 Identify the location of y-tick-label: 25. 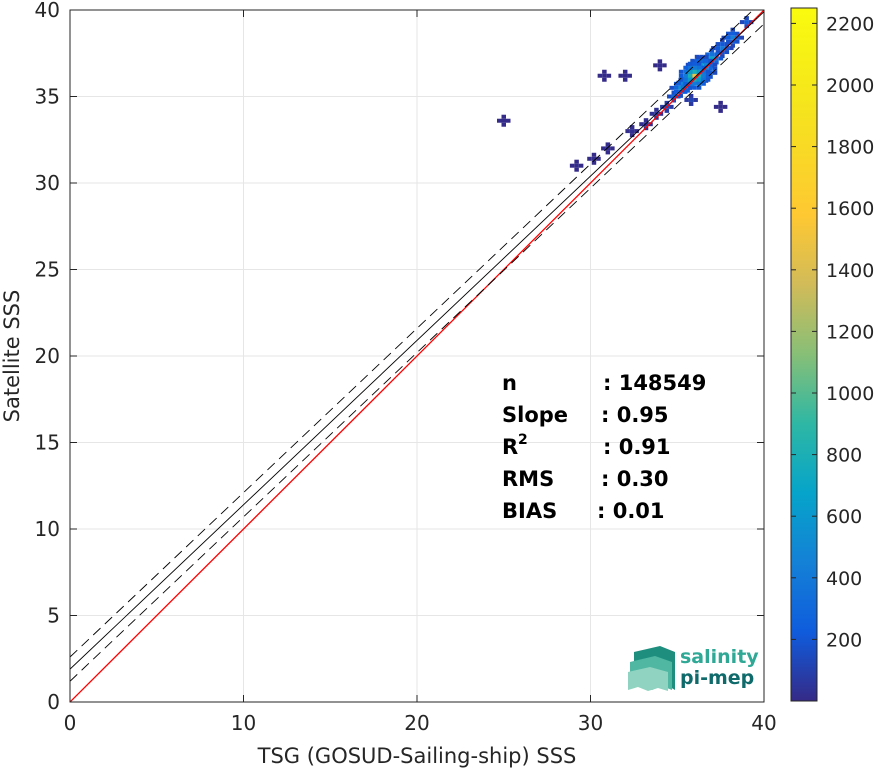
(47, 270).